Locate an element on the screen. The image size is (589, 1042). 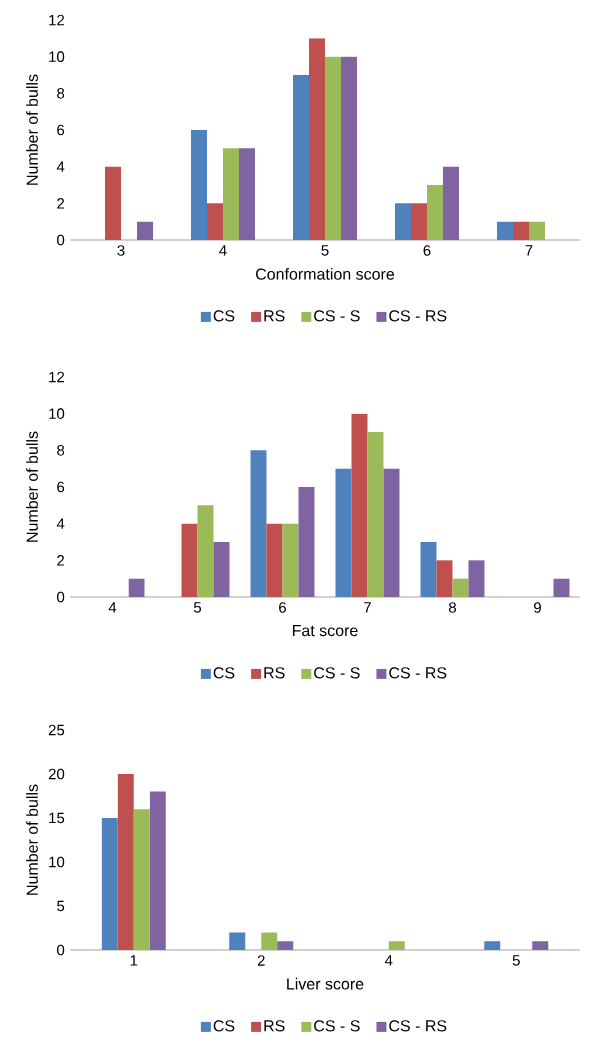
x-axis-title: Liver score is located at coordinates (325, 983).